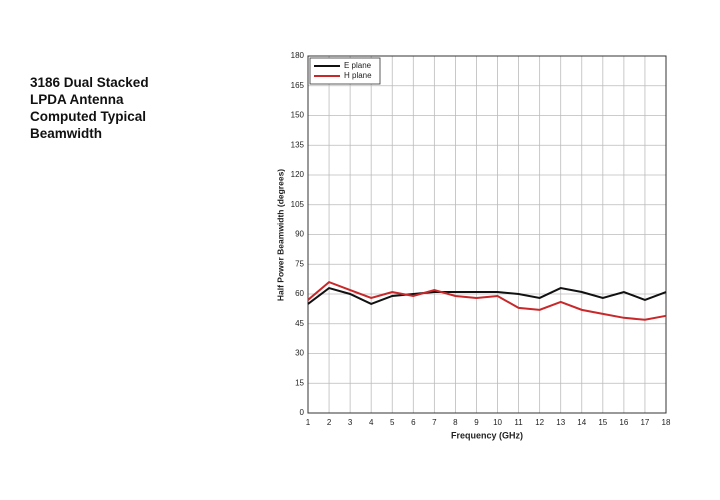 This screenshot has width=720, height=500. What do you see at coordinates (560, 422) in the screenshot?
I see `x-tick-label: 13` at bounding box center [560, 422].